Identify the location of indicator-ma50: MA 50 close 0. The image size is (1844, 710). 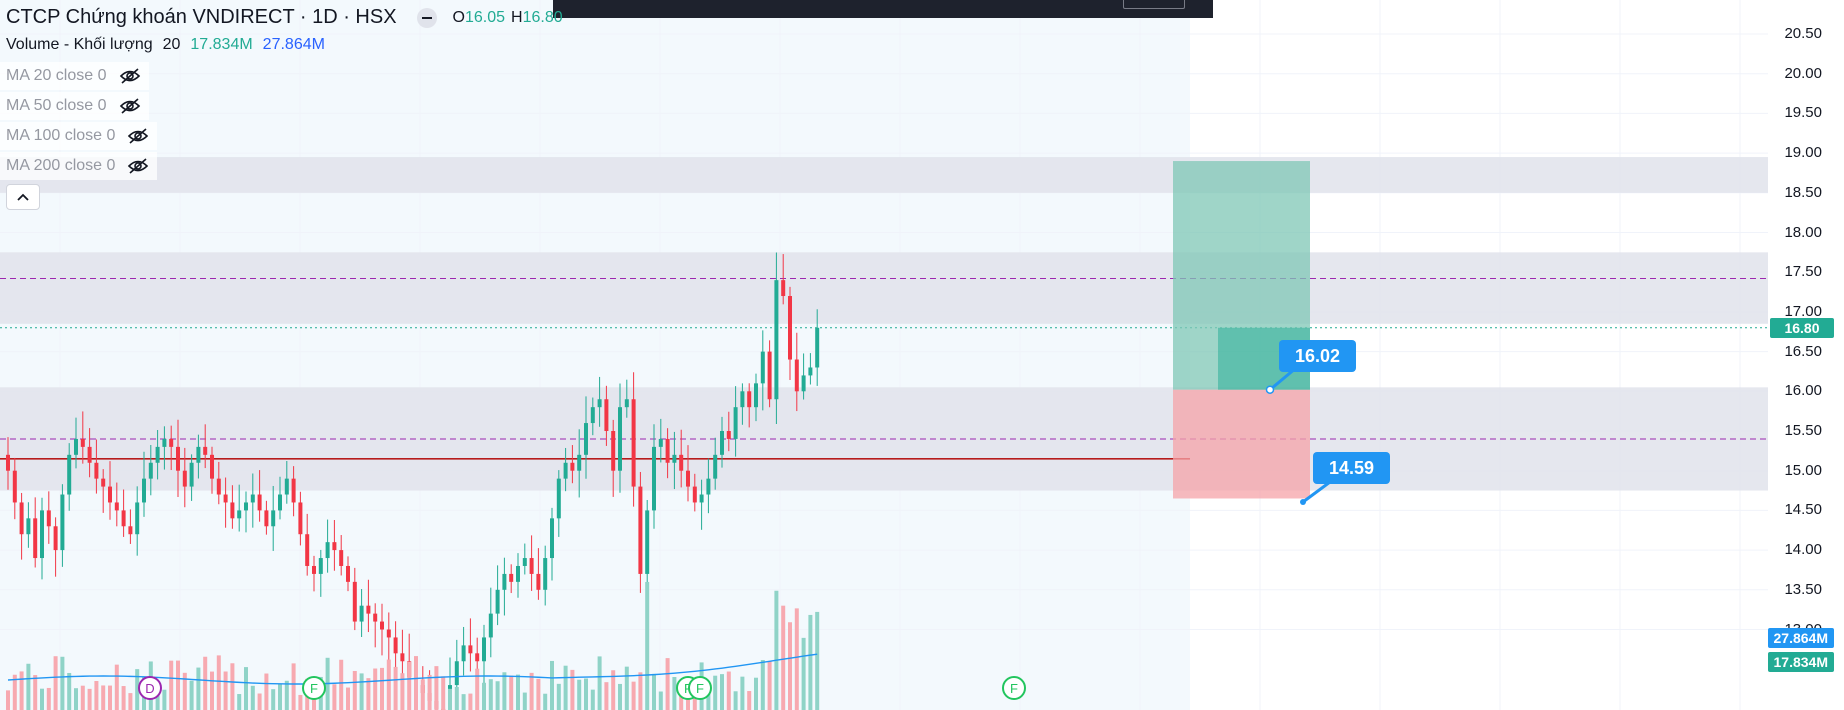
(74, 106).